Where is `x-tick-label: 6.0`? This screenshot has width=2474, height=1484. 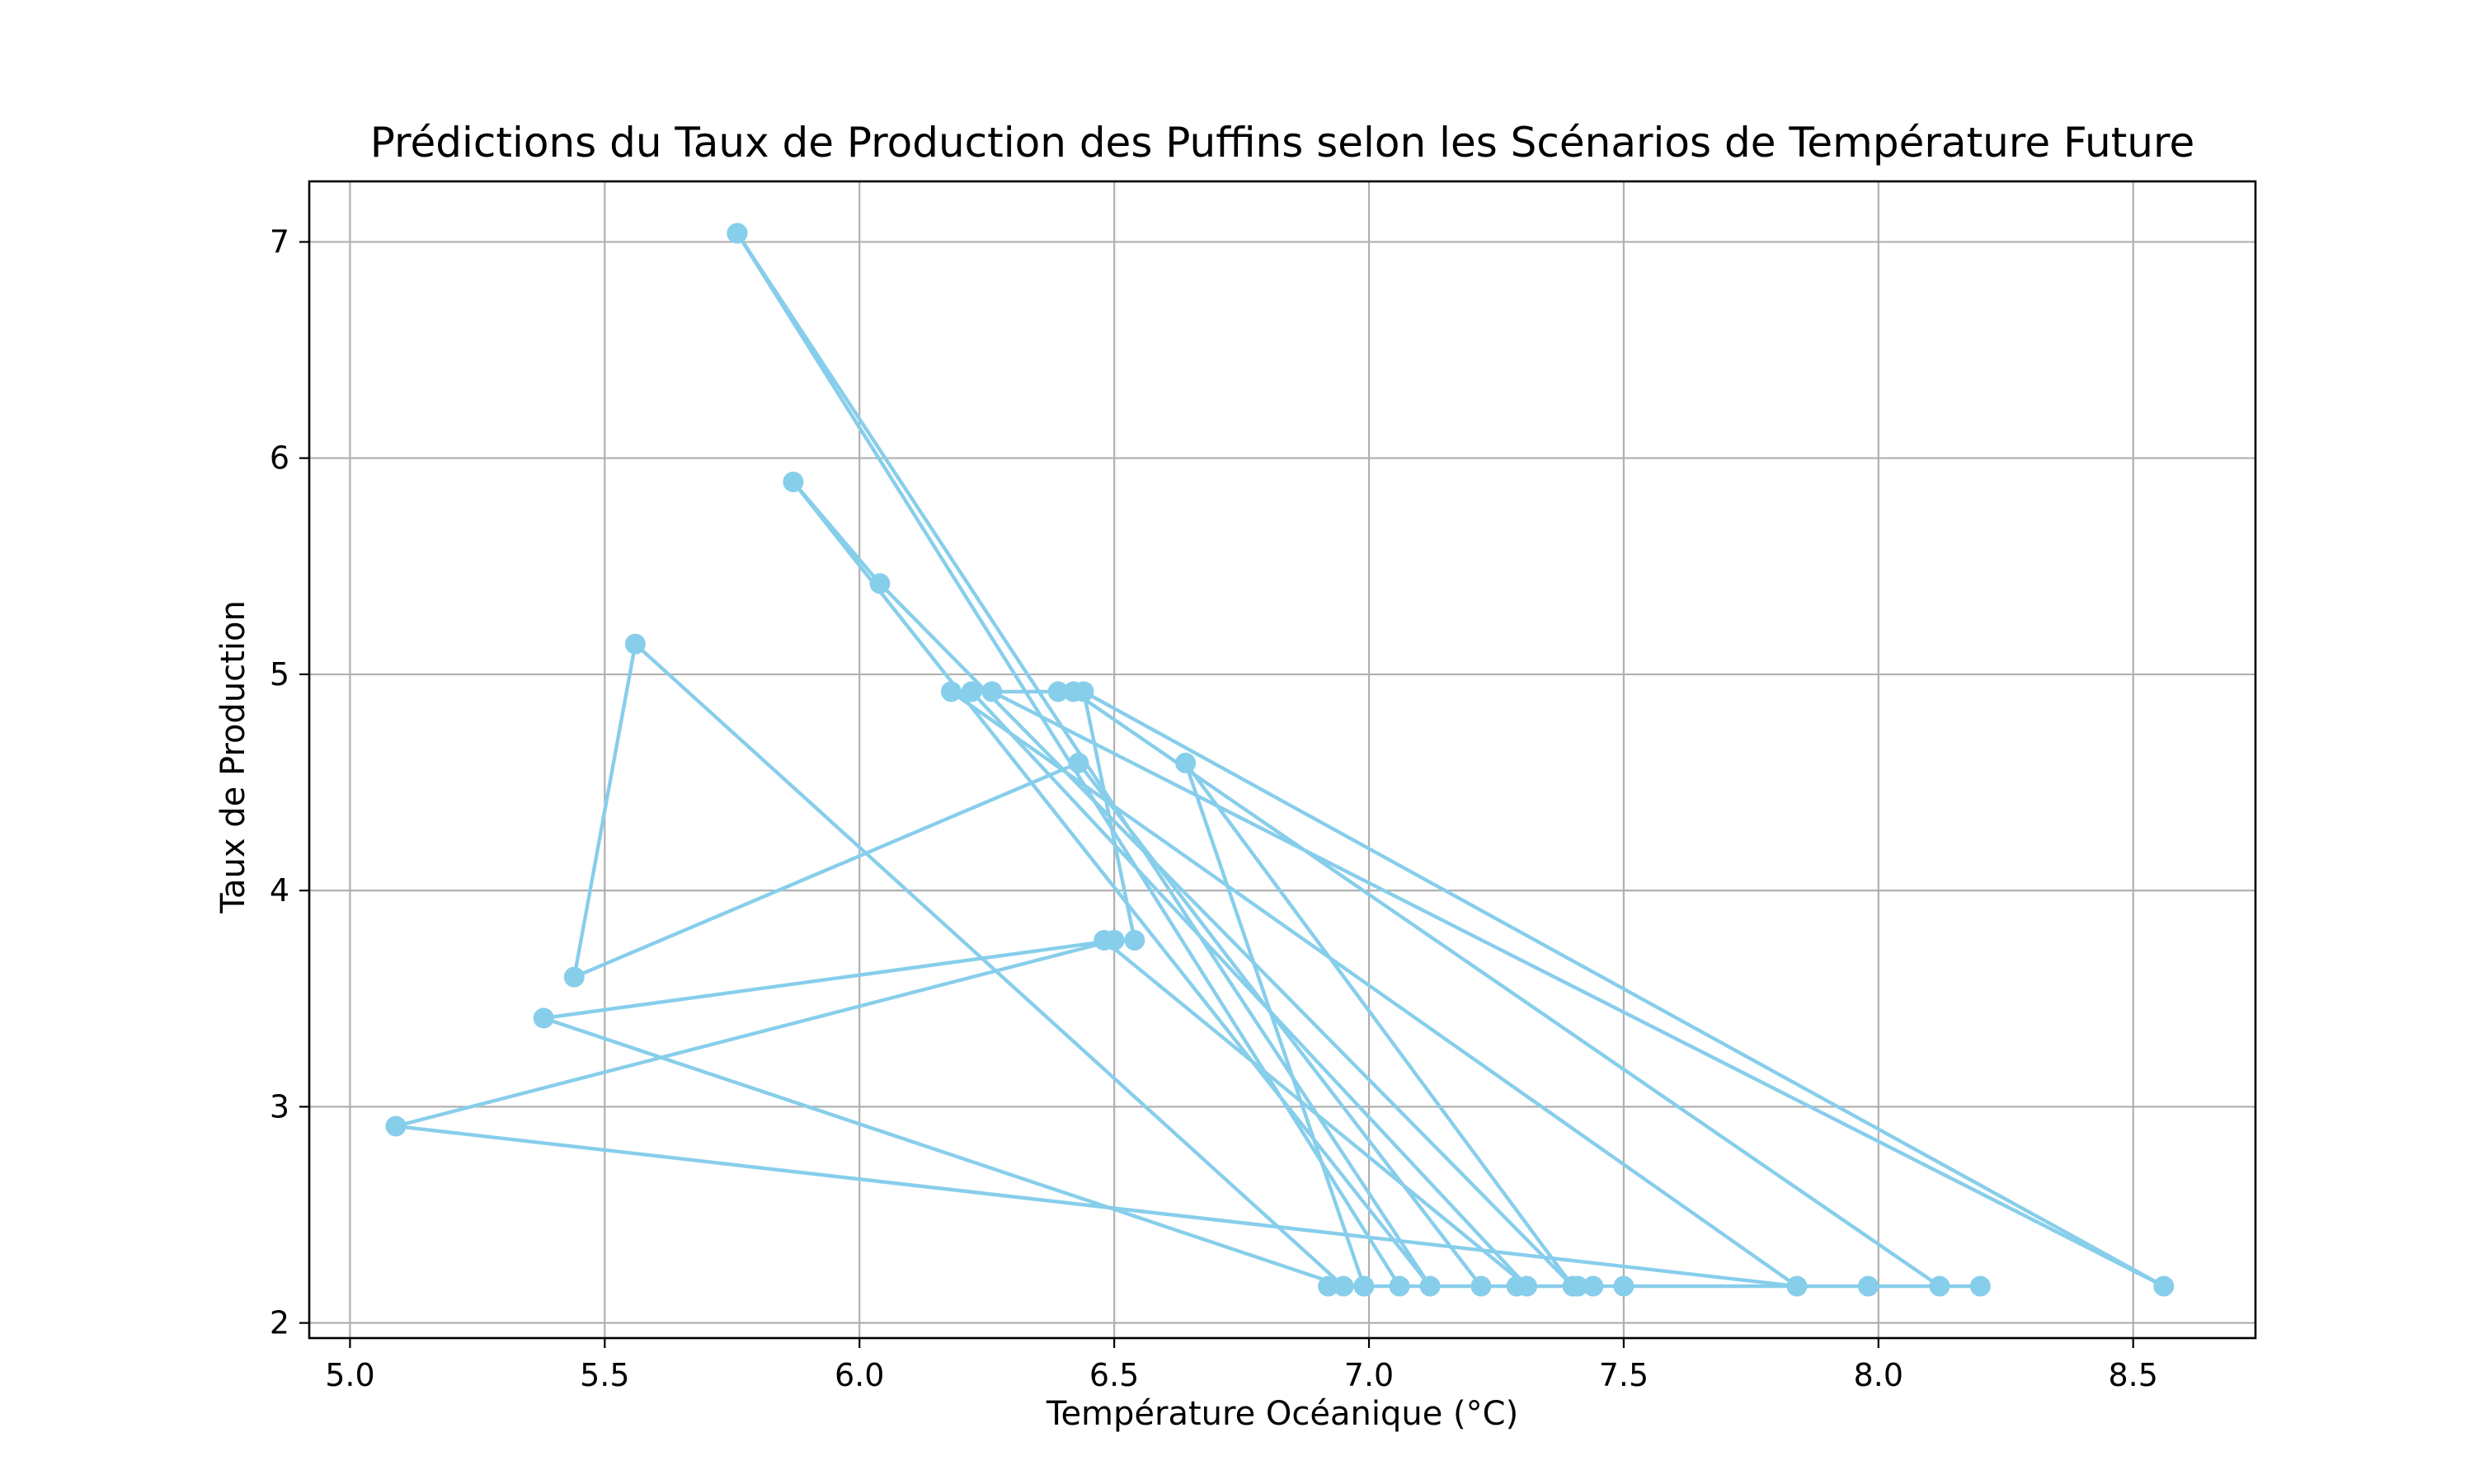
x-tick-label: 6.0 is located at coordinates (859, 1375).